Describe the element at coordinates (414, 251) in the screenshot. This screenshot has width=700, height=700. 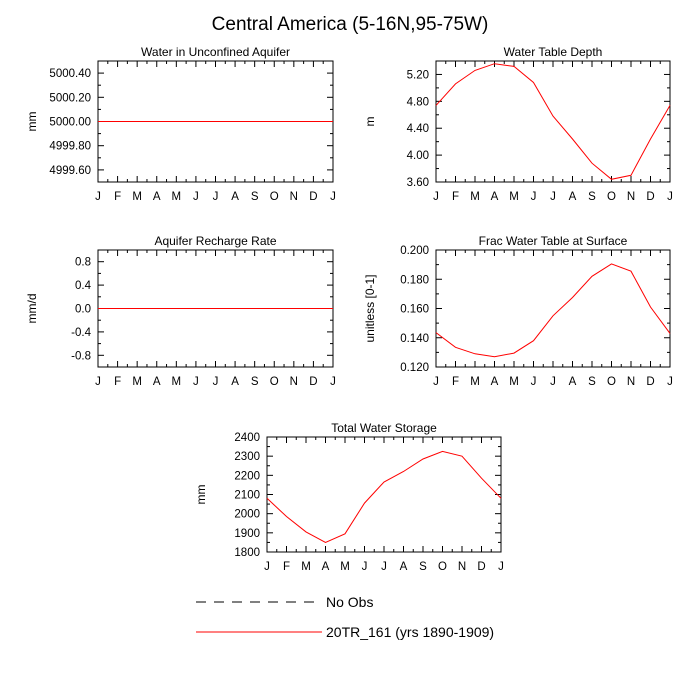
I see `y-tick-label: 0.200` at that location.